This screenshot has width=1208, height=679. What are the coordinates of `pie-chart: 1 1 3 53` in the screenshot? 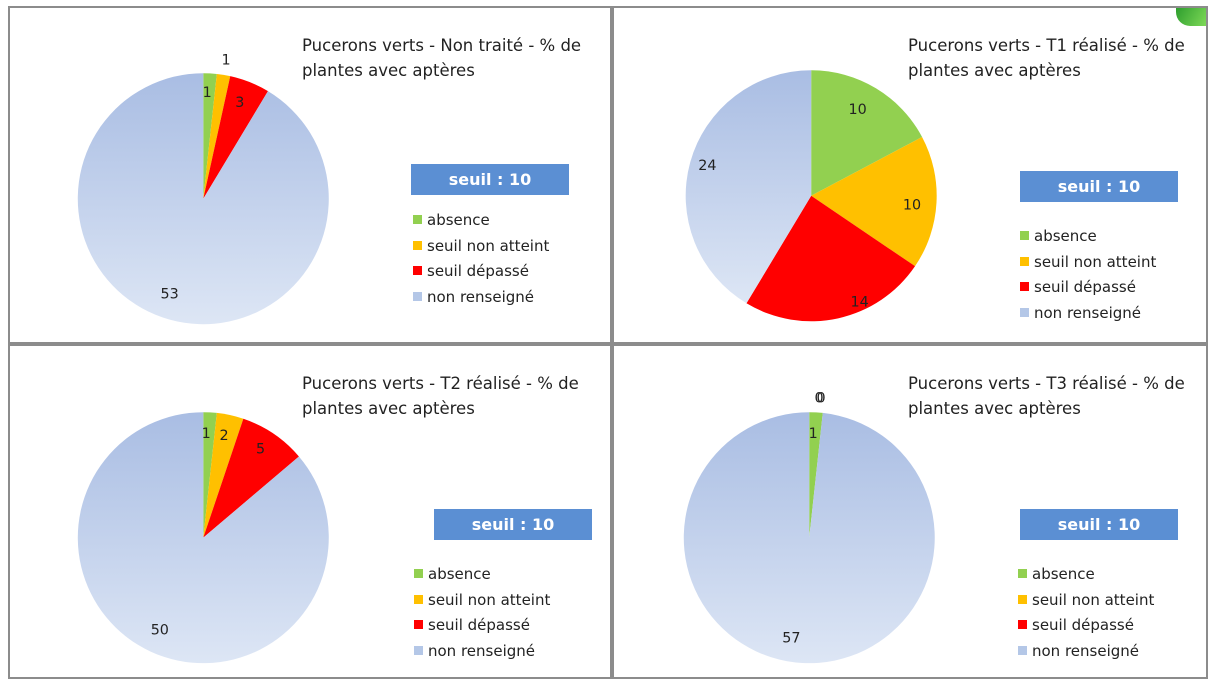 It's located at (203, 188).